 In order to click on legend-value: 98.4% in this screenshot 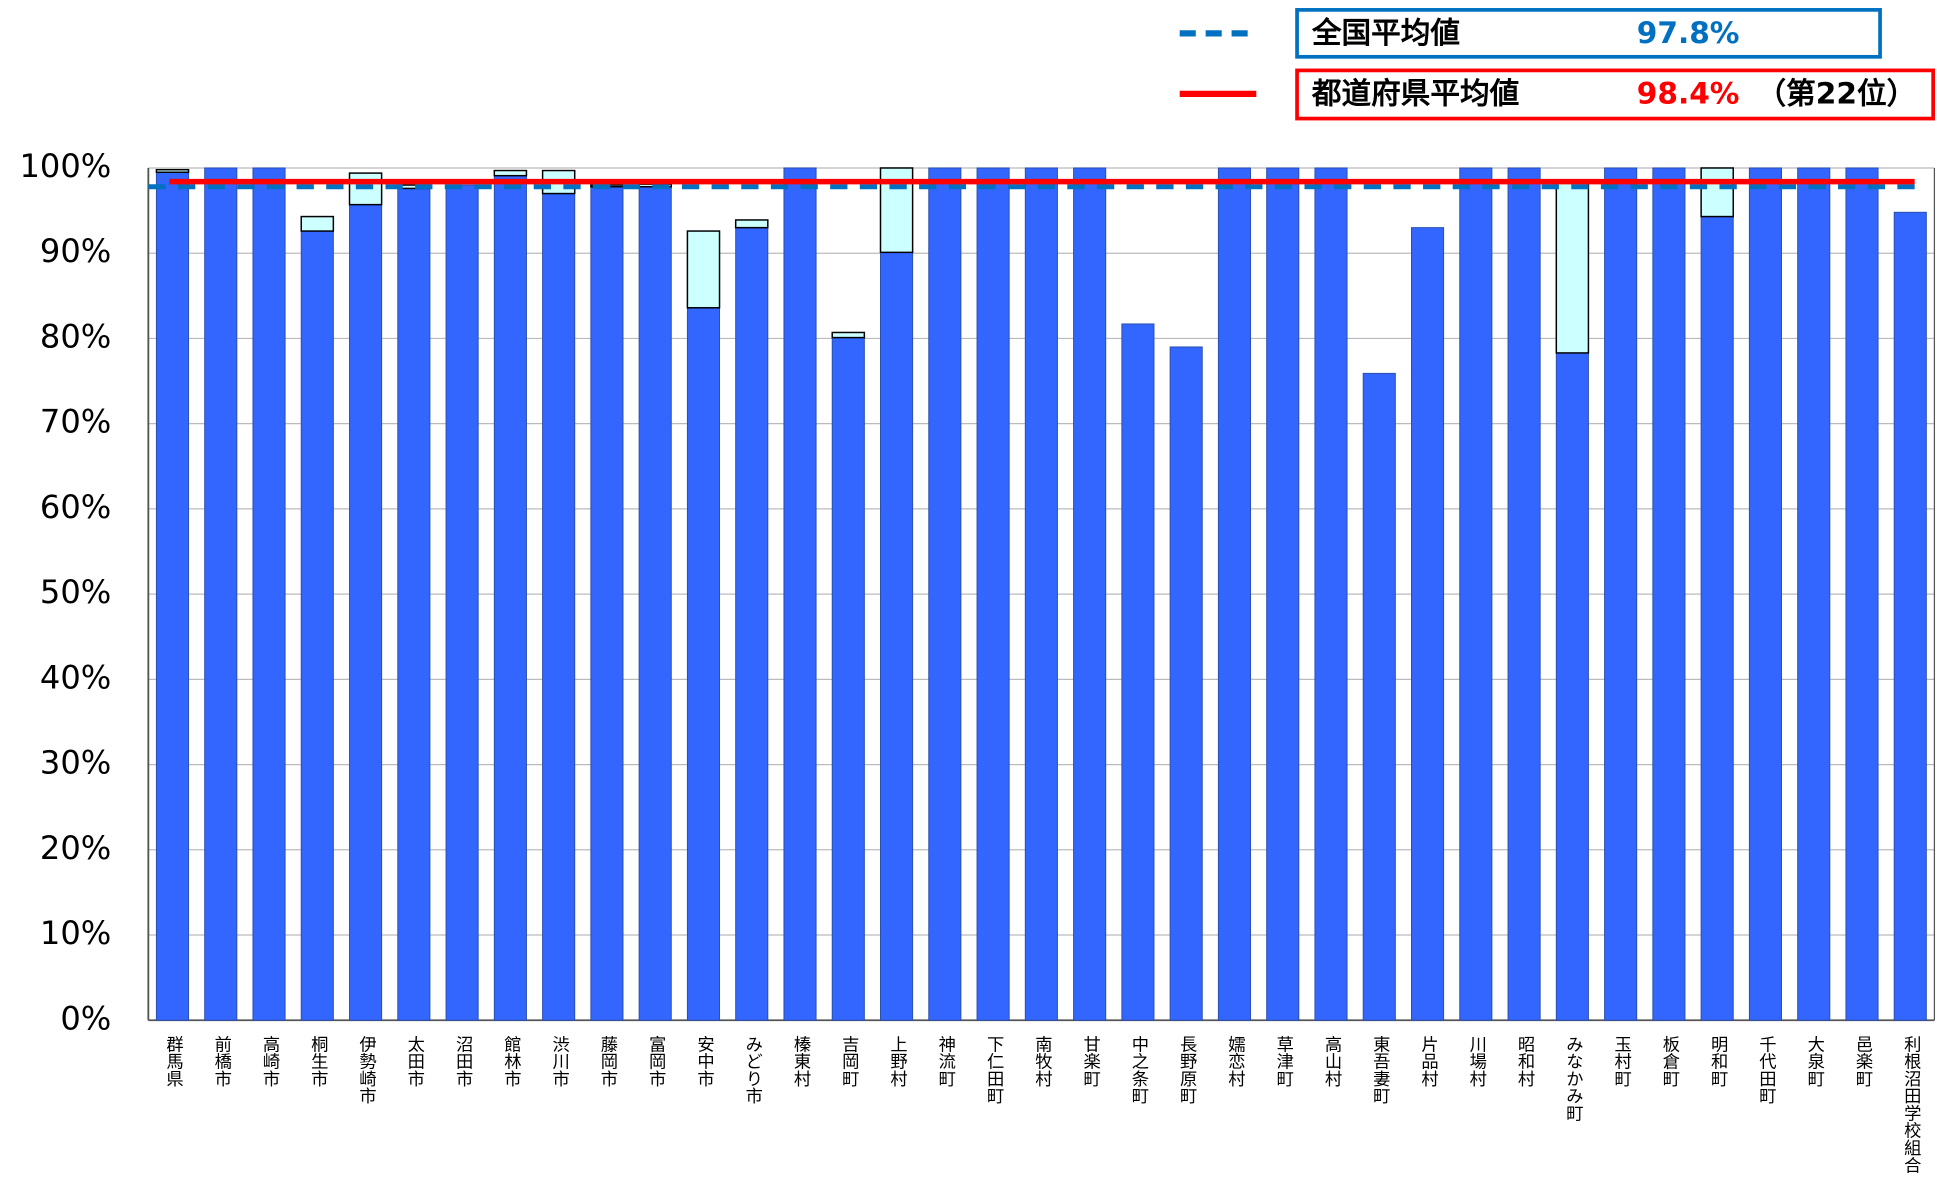, I will do `click(1688, 93)`.